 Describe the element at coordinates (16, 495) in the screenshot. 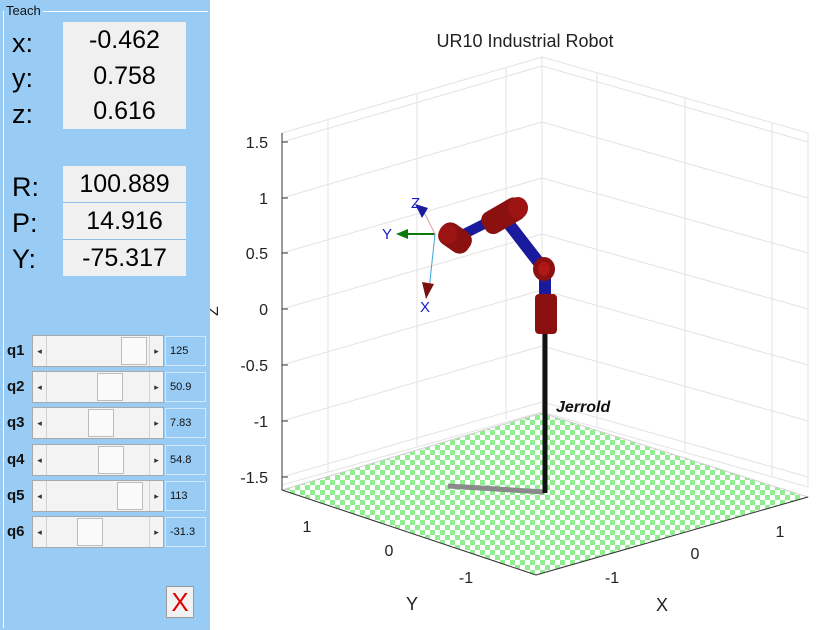

I see `joint-label-q5: q5` at that location.